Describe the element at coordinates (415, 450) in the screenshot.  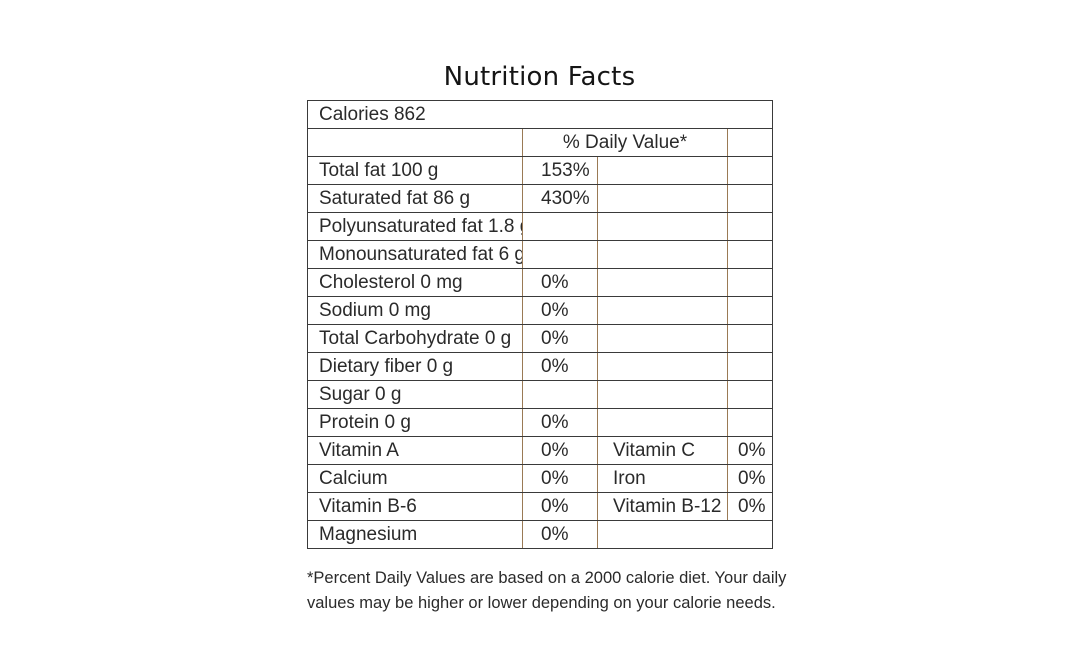
I see `vitamin-name: Vitamin A` at that location.